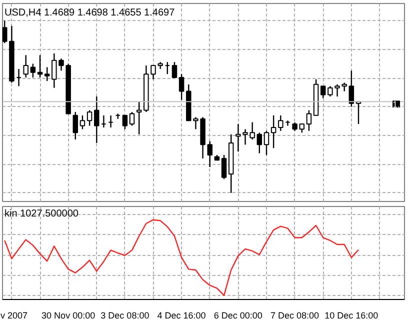 The height and width of the screenshot is (323, 420). Describe the element at coordinates (351, 315) in the screenshot. I see `x-tick-label: 10 Dec 16:00` at that location.